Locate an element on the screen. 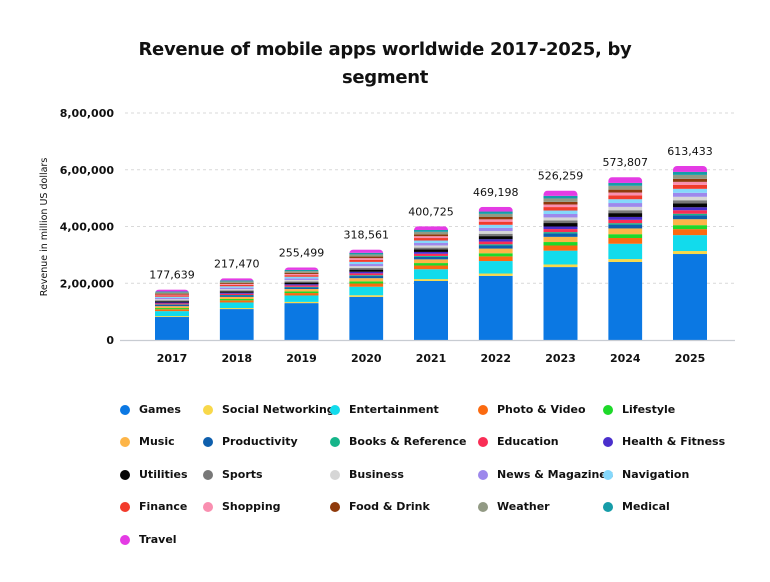 This screenshot has width=770, height=582. bar-segment-news-magazines-2025 is located at coordinates (690, 194).